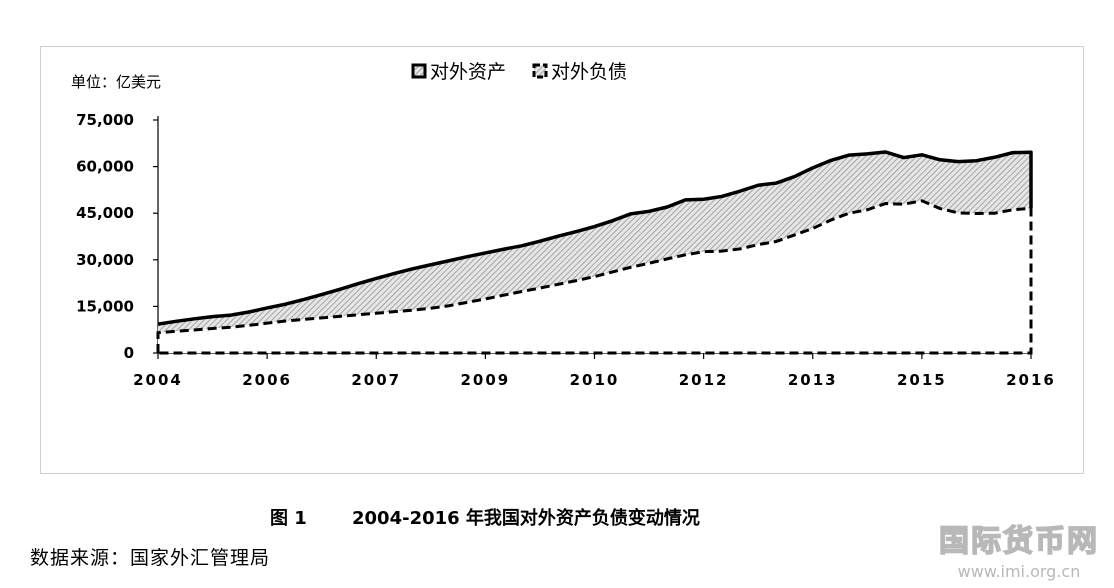 The image size is (1114, 588). What do you see at coordinates (116, 82) in the screenshot?
I see `unit-label: 单位：亿美元` at bounding box center [116, 82].